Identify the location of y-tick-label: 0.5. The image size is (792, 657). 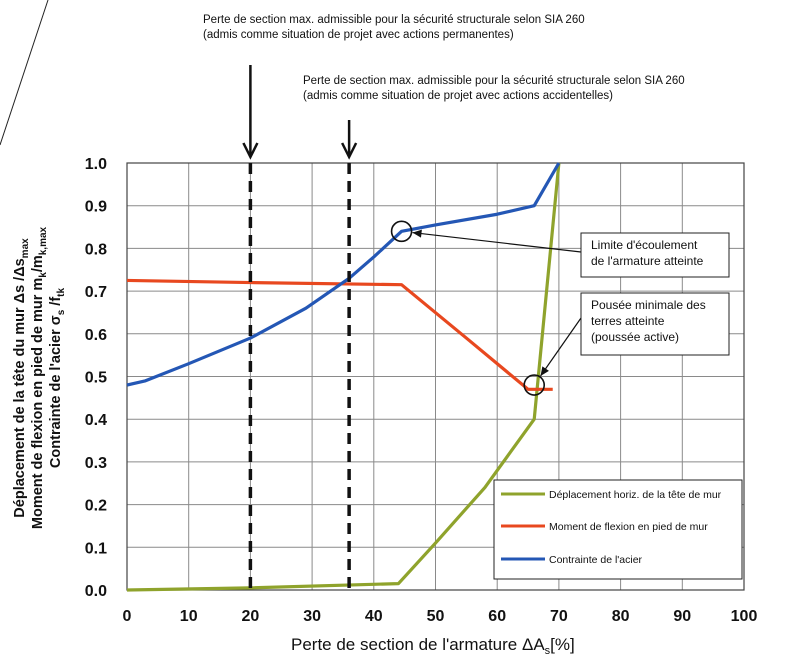
(96, 378).